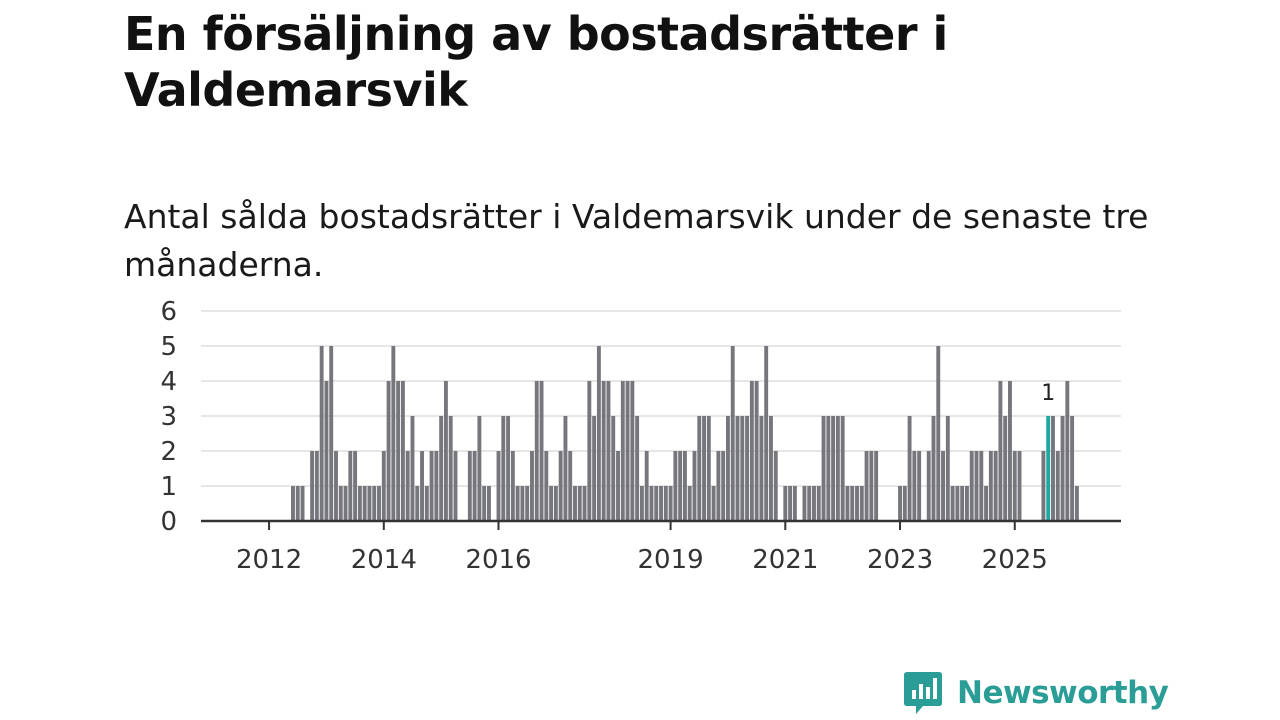  I want to click on y-tick-label: 5, so click(168, 347).